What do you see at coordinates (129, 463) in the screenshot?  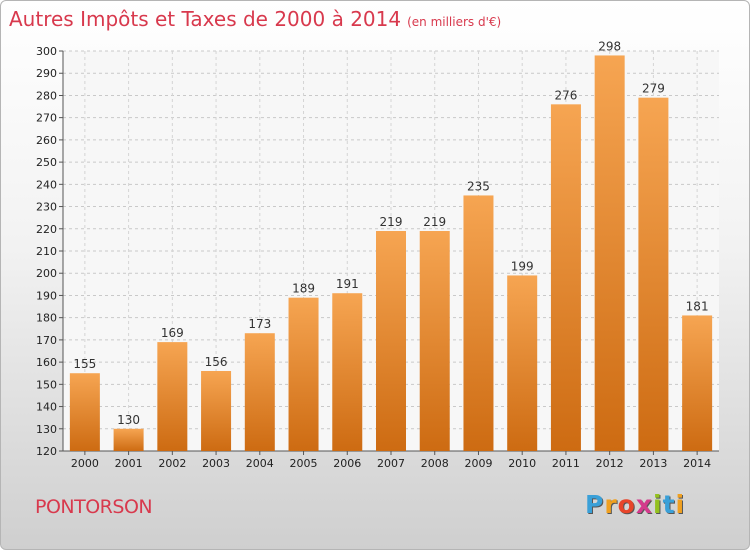 I see `x-tick-label: 2001` at bounding box center [129, 463].